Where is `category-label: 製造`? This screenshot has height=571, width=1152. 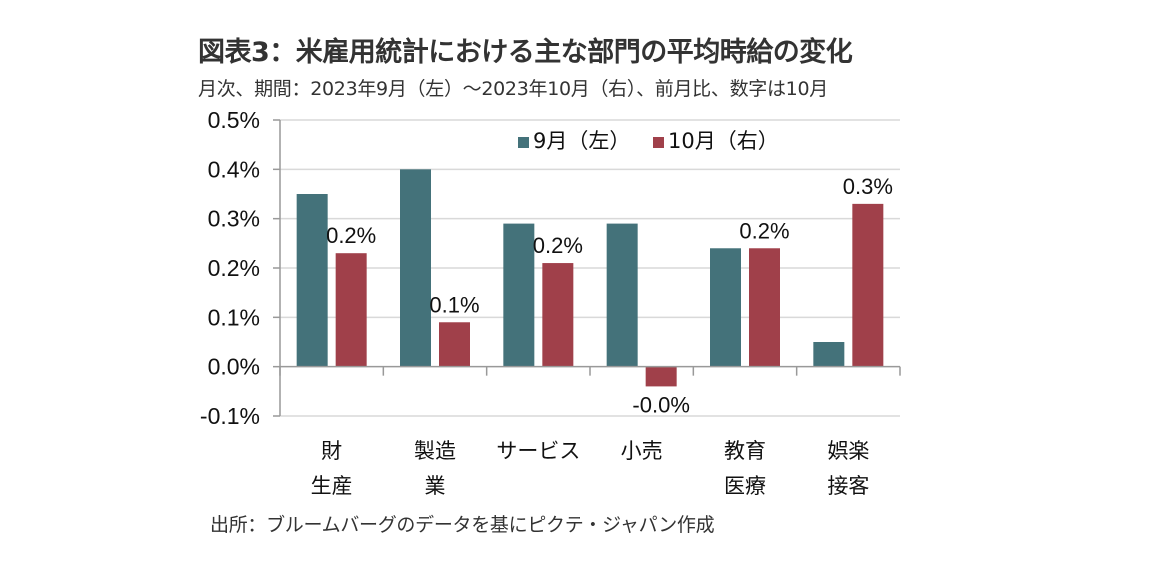
category-label: 製造 is located at coordinates (435, 451).